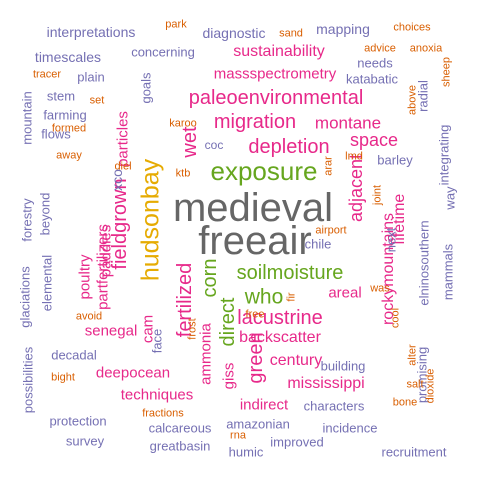  Describe the element at coordinates (253, 208) in the screenshot. I see `word: medieval` at that location.